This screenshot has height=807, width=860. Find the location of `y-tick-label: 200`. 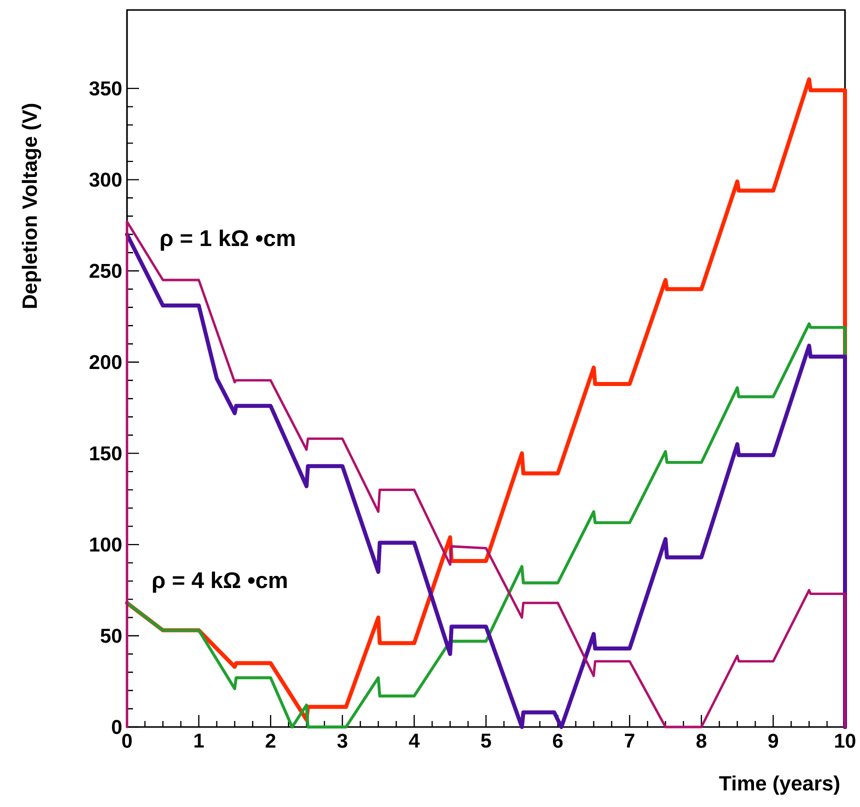

y-tick-label: 200 is located at coordinates (106, 362).